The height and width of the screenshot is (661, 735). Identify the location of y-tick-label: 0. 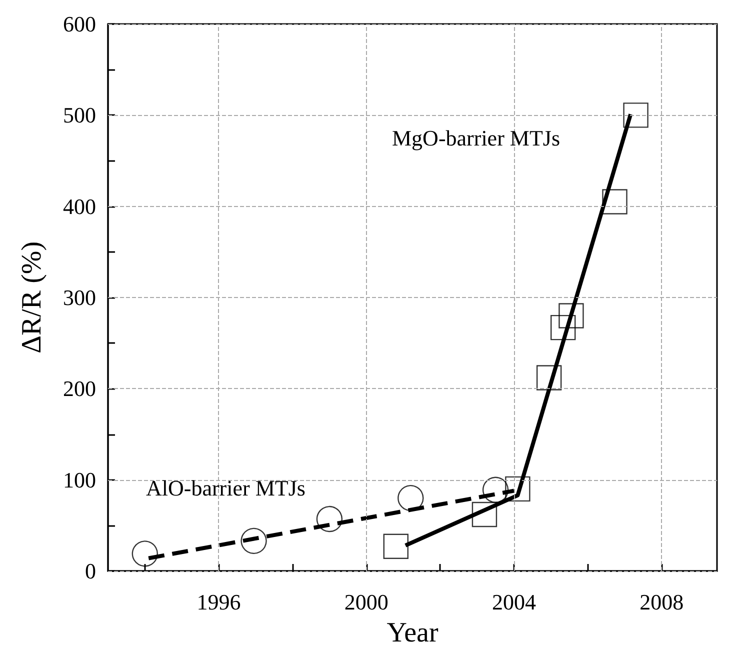
(90, 571).